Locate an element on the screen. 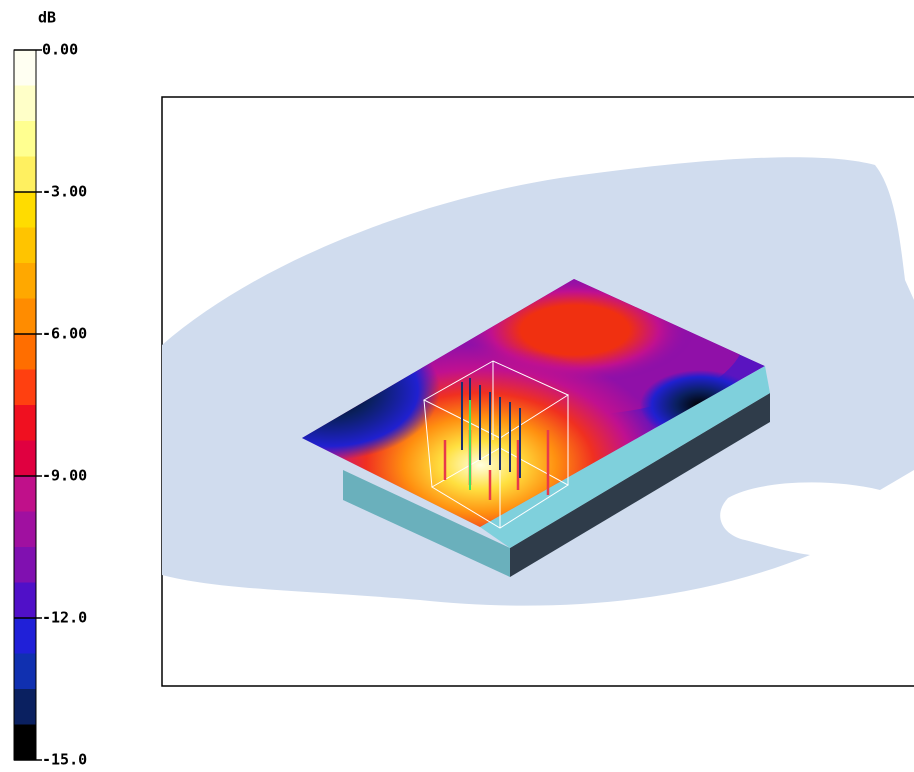 This screenshot has height=772, width=914. colorbar: 0.00 -3.00 -6.00 -9.00 -12.0 -15.0 is located at coordinates (50, 405).